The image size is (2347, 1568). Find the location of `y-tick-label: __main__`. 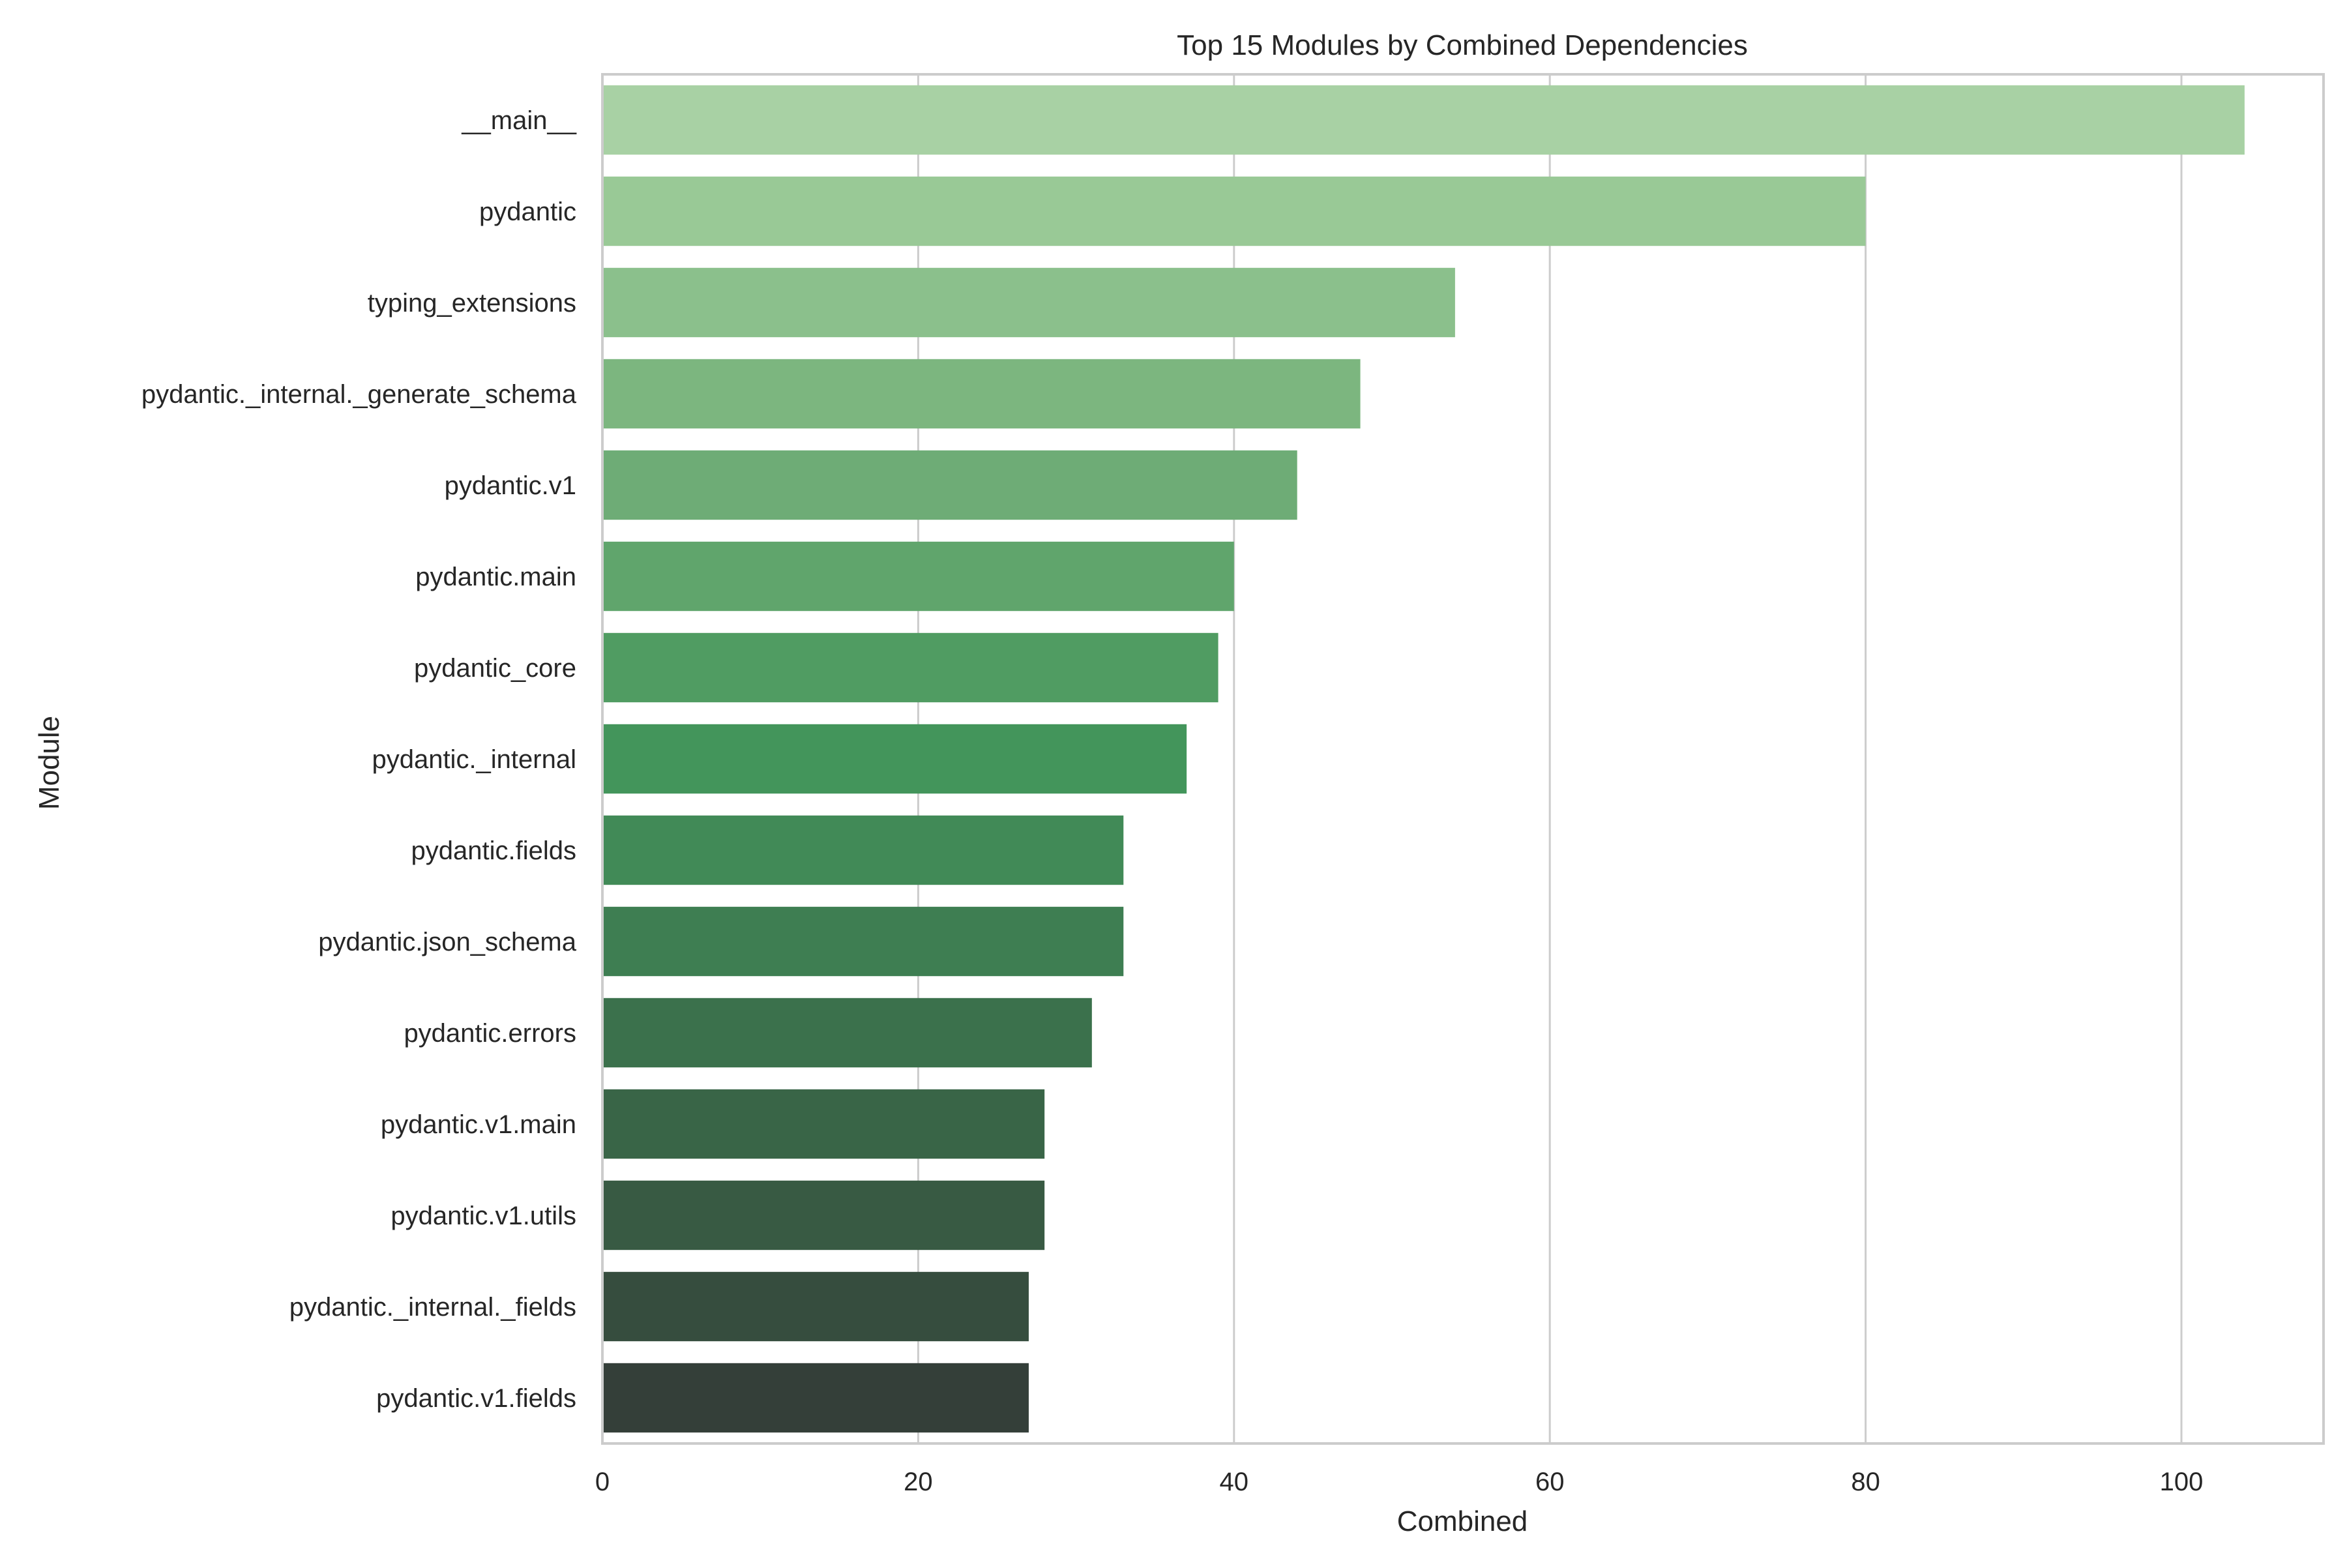

y-tick-label: __main__ is located at coordinates (518, 121).